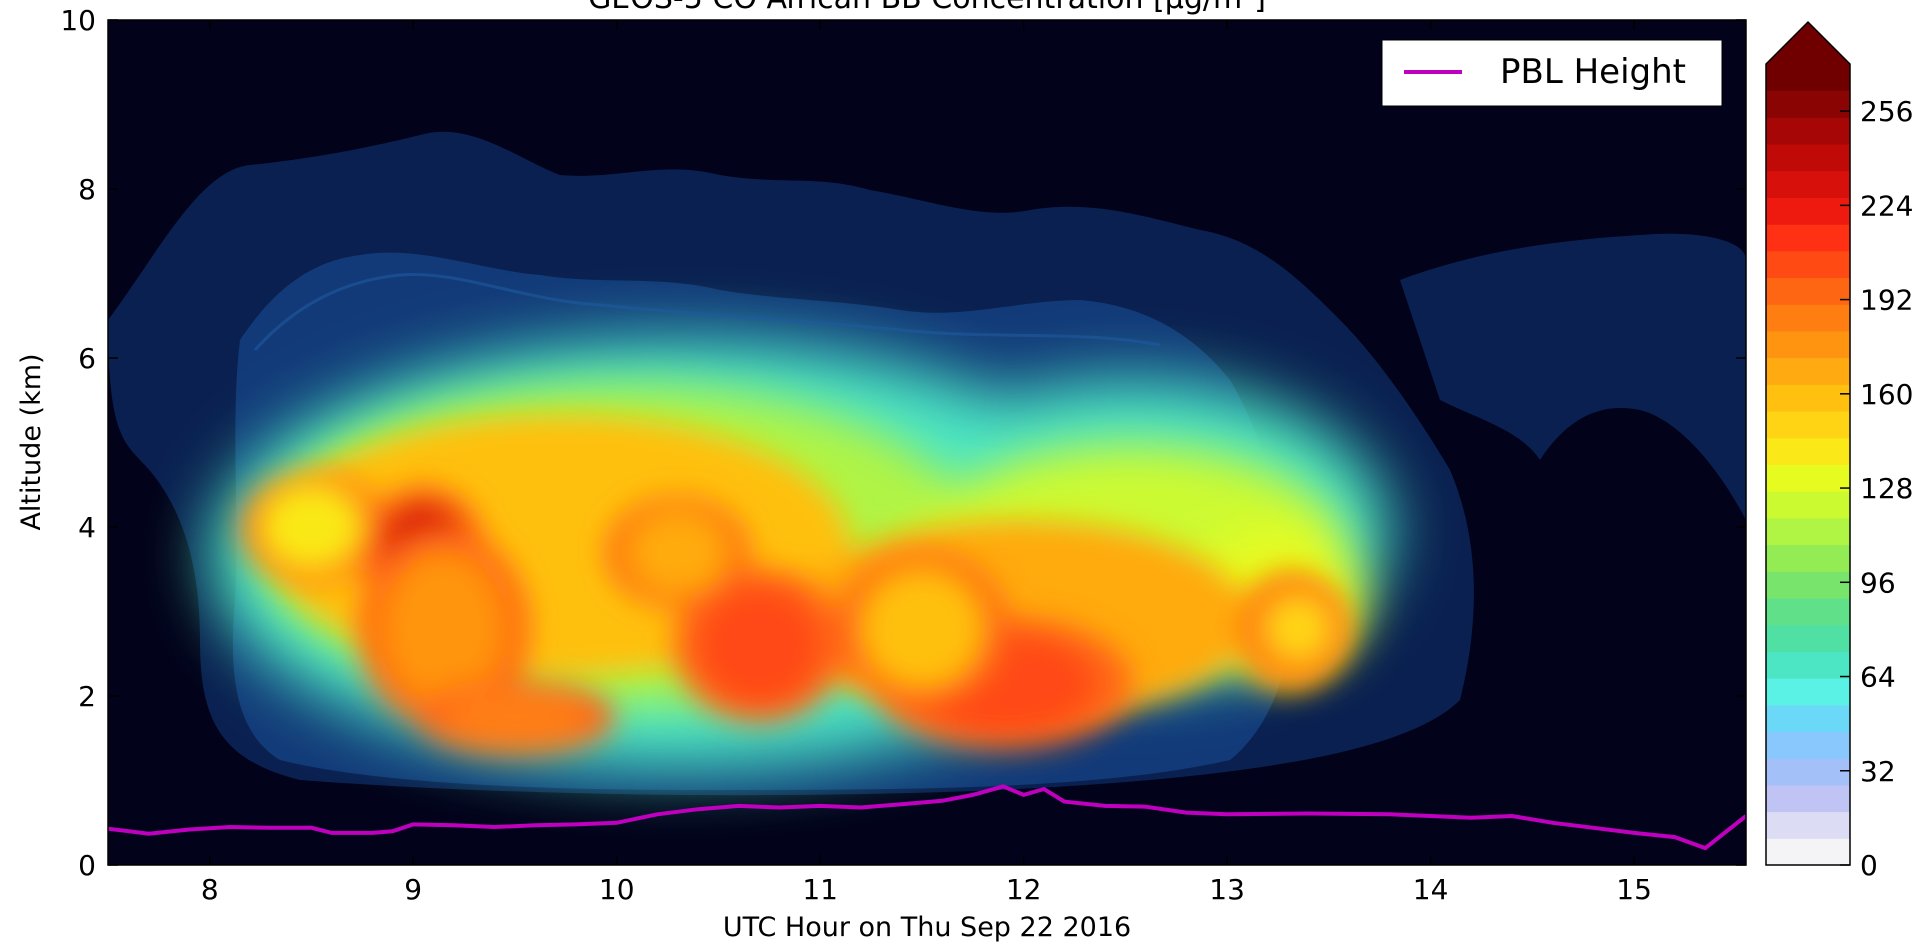 This screenshot has width=1924, height=946. Describe the element at coordinates (1886, 205) in the screenshot. I see `colorbar-tick-label: 224` at that location.